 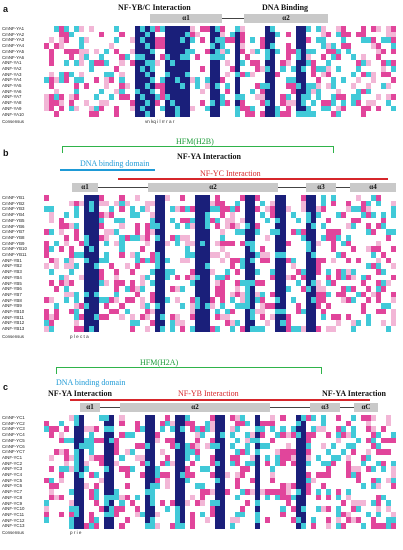 I want to click on helix-connector-b2, so click(x=292, y=187).